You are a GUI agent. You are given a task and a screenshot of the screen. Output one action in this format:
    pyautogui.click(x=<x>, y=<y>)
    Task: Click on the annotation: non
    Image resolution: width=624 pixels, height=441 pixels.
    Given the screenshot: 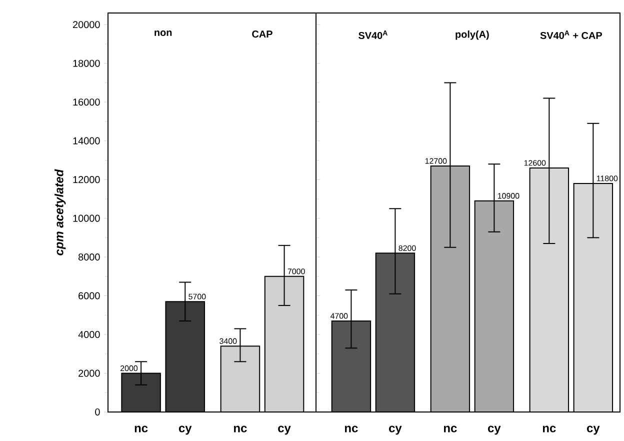 What is the action you would take?
    pyautogui.click(x=163, y=33)
    